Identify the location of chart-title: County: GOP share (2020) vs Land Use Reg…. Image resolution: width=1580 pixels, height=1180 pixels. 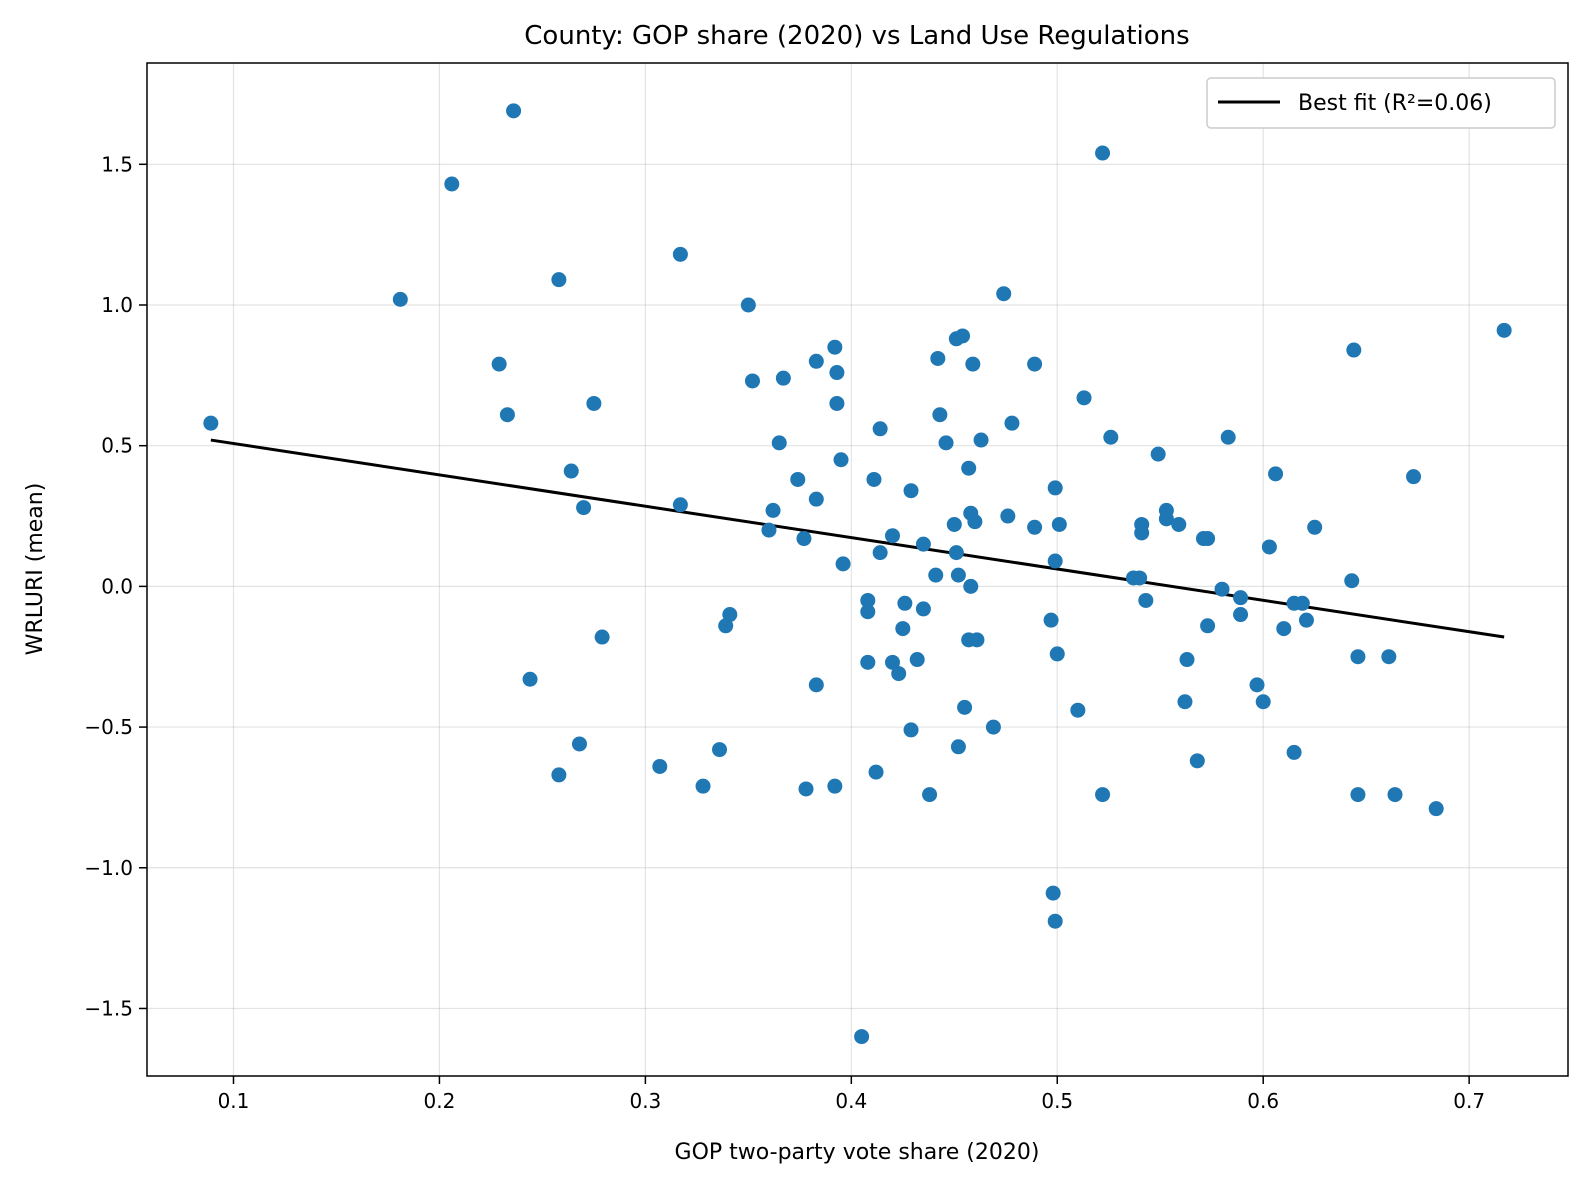
(856, 36).